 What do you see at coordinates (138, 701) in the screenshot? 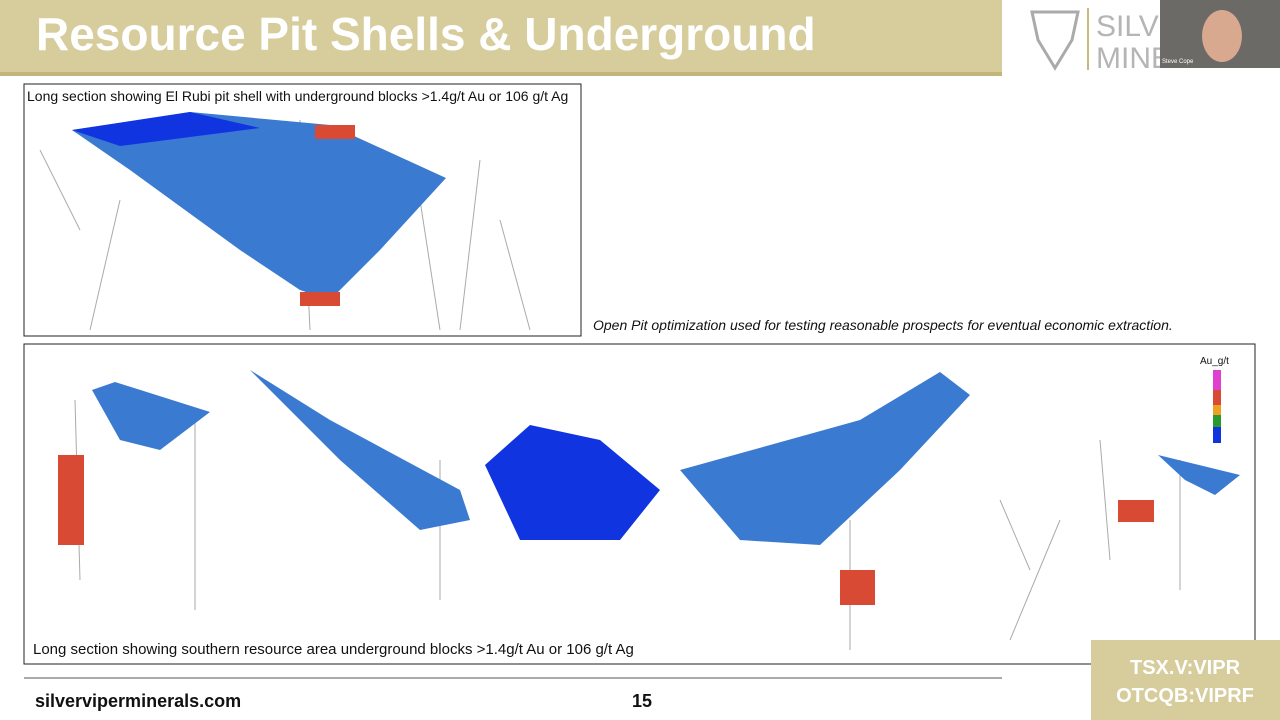
I see `footer-url: silverviperminerals.com` at bounding box center [138, 701].